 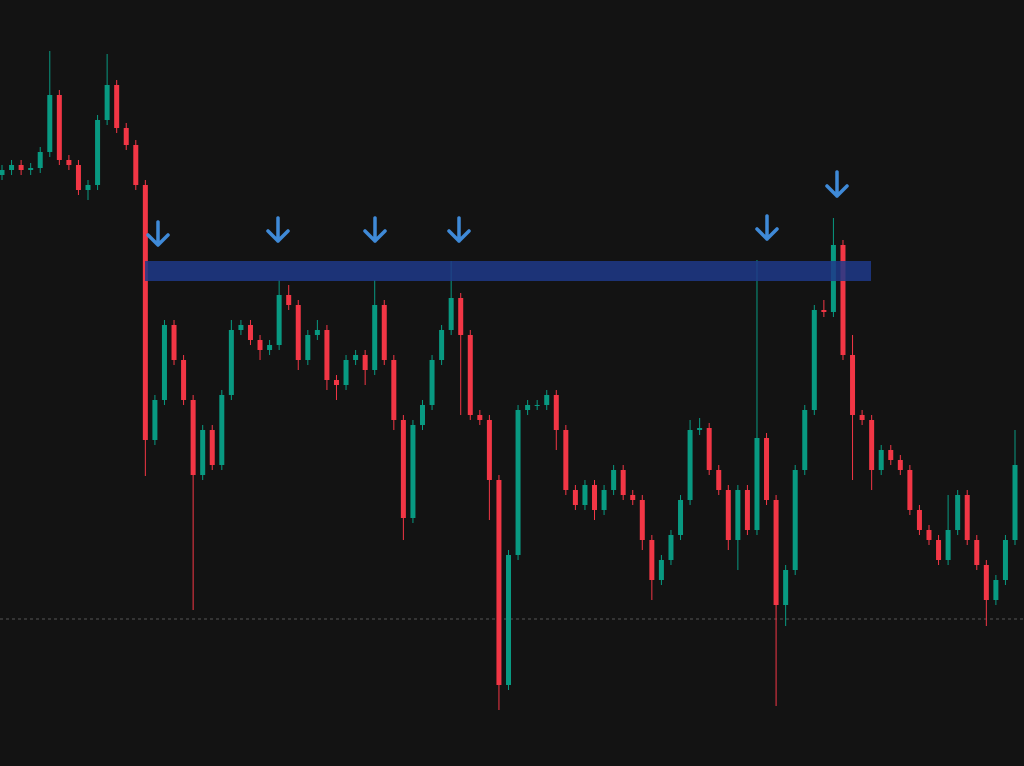 I want to click on arrows, so click(x=497, y=208).